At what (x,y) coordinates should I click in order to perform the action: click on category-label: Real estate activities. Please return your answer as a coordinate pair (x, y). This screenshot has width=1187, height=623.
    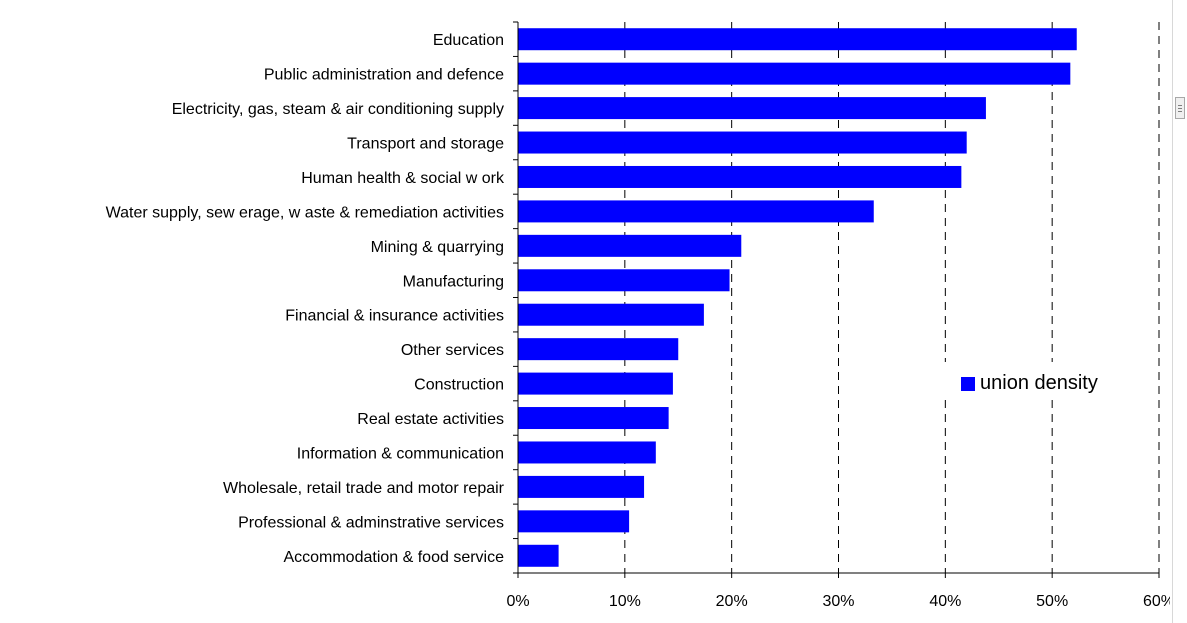
    Looking at the image, I should click on (430, 419).